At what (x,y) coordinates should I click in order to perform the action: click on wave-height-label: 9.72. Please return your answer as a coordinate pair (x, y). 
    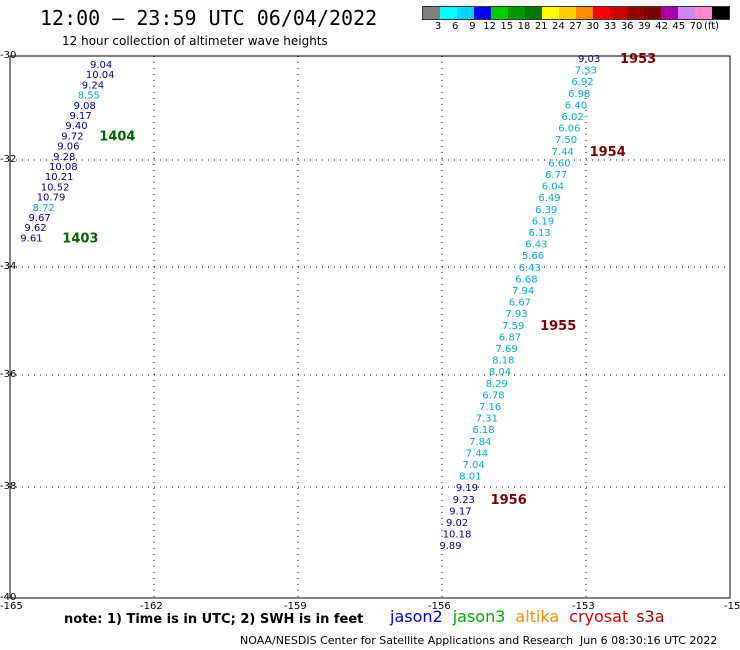
    Looking at the image, I should click on (72, 136).